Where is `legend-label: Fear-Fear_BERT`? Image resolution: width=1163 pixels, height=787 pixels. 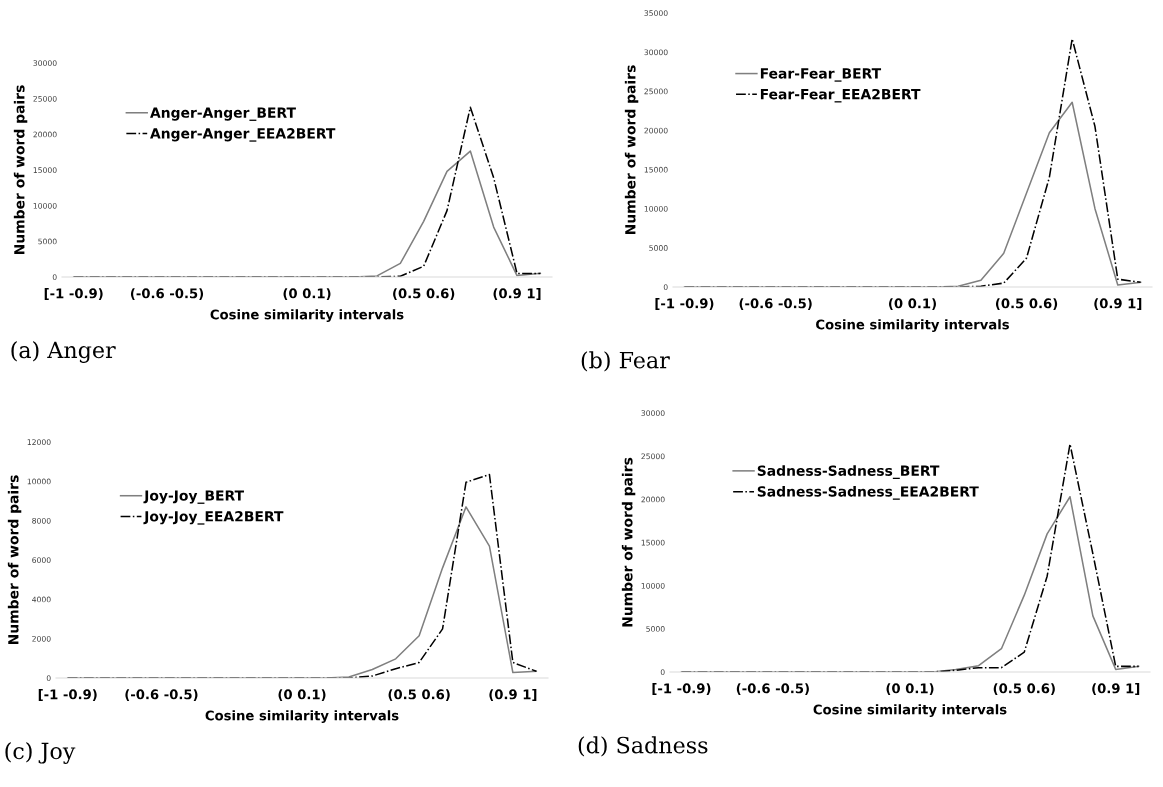 legend-label: Fear-Fear_BERT is located at coordinates (821, 75).